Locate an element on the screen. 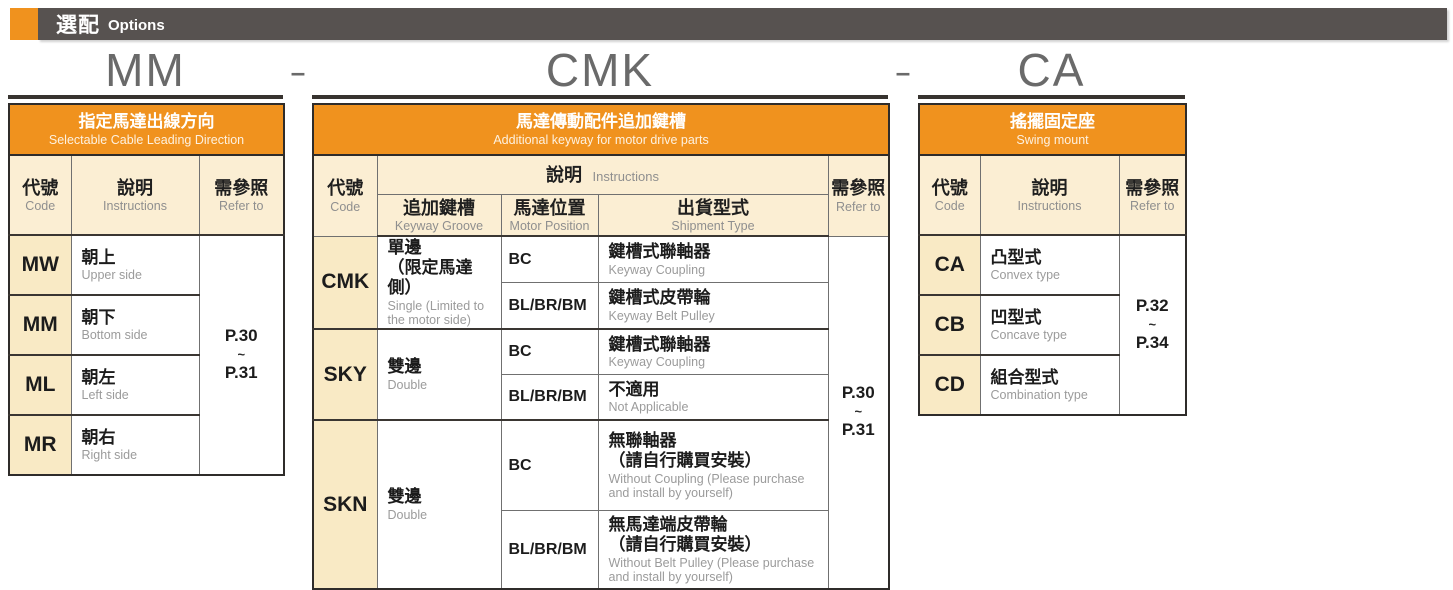 The height and width of the screenshot is (590, 1453). table1-header-code: 代號 Code is located at coordinates (40, 195).